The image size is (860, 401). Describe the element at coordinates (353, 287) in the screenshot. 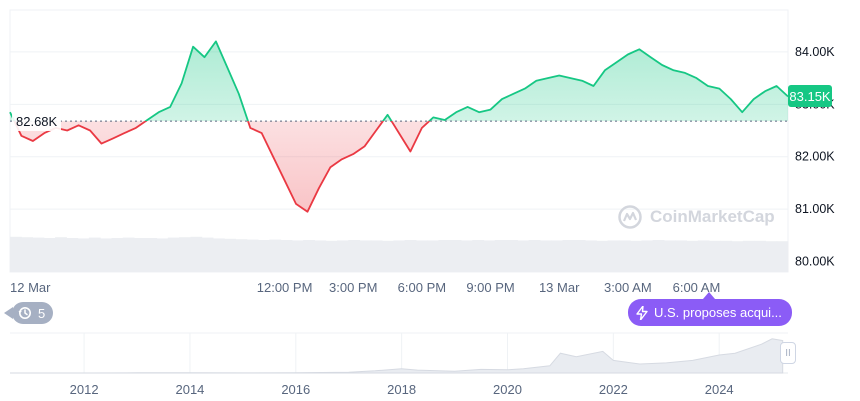

I see `x-tick-label: 3:00 PM` at that location.